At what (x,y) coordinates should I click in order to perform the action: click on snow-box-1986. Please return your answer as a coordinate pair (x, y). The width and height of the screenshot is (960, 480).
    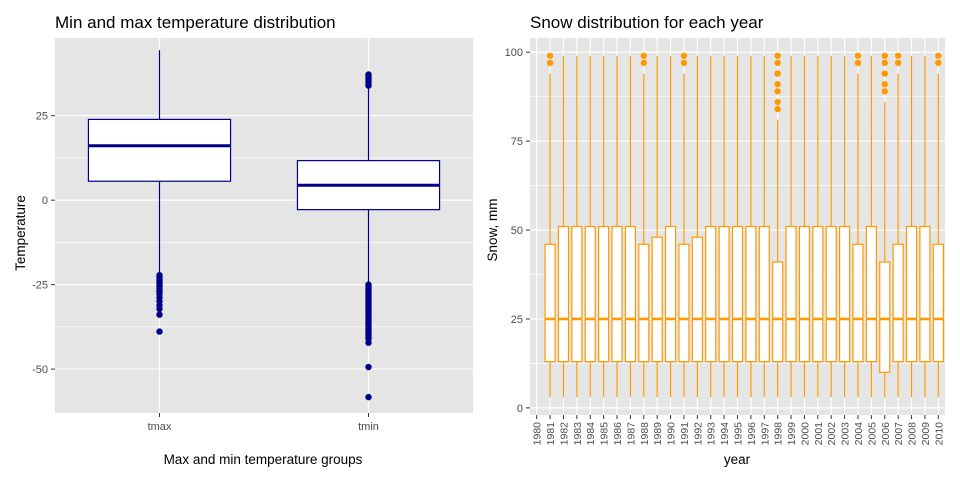
    Looking at the image, I should click on (617, 226).